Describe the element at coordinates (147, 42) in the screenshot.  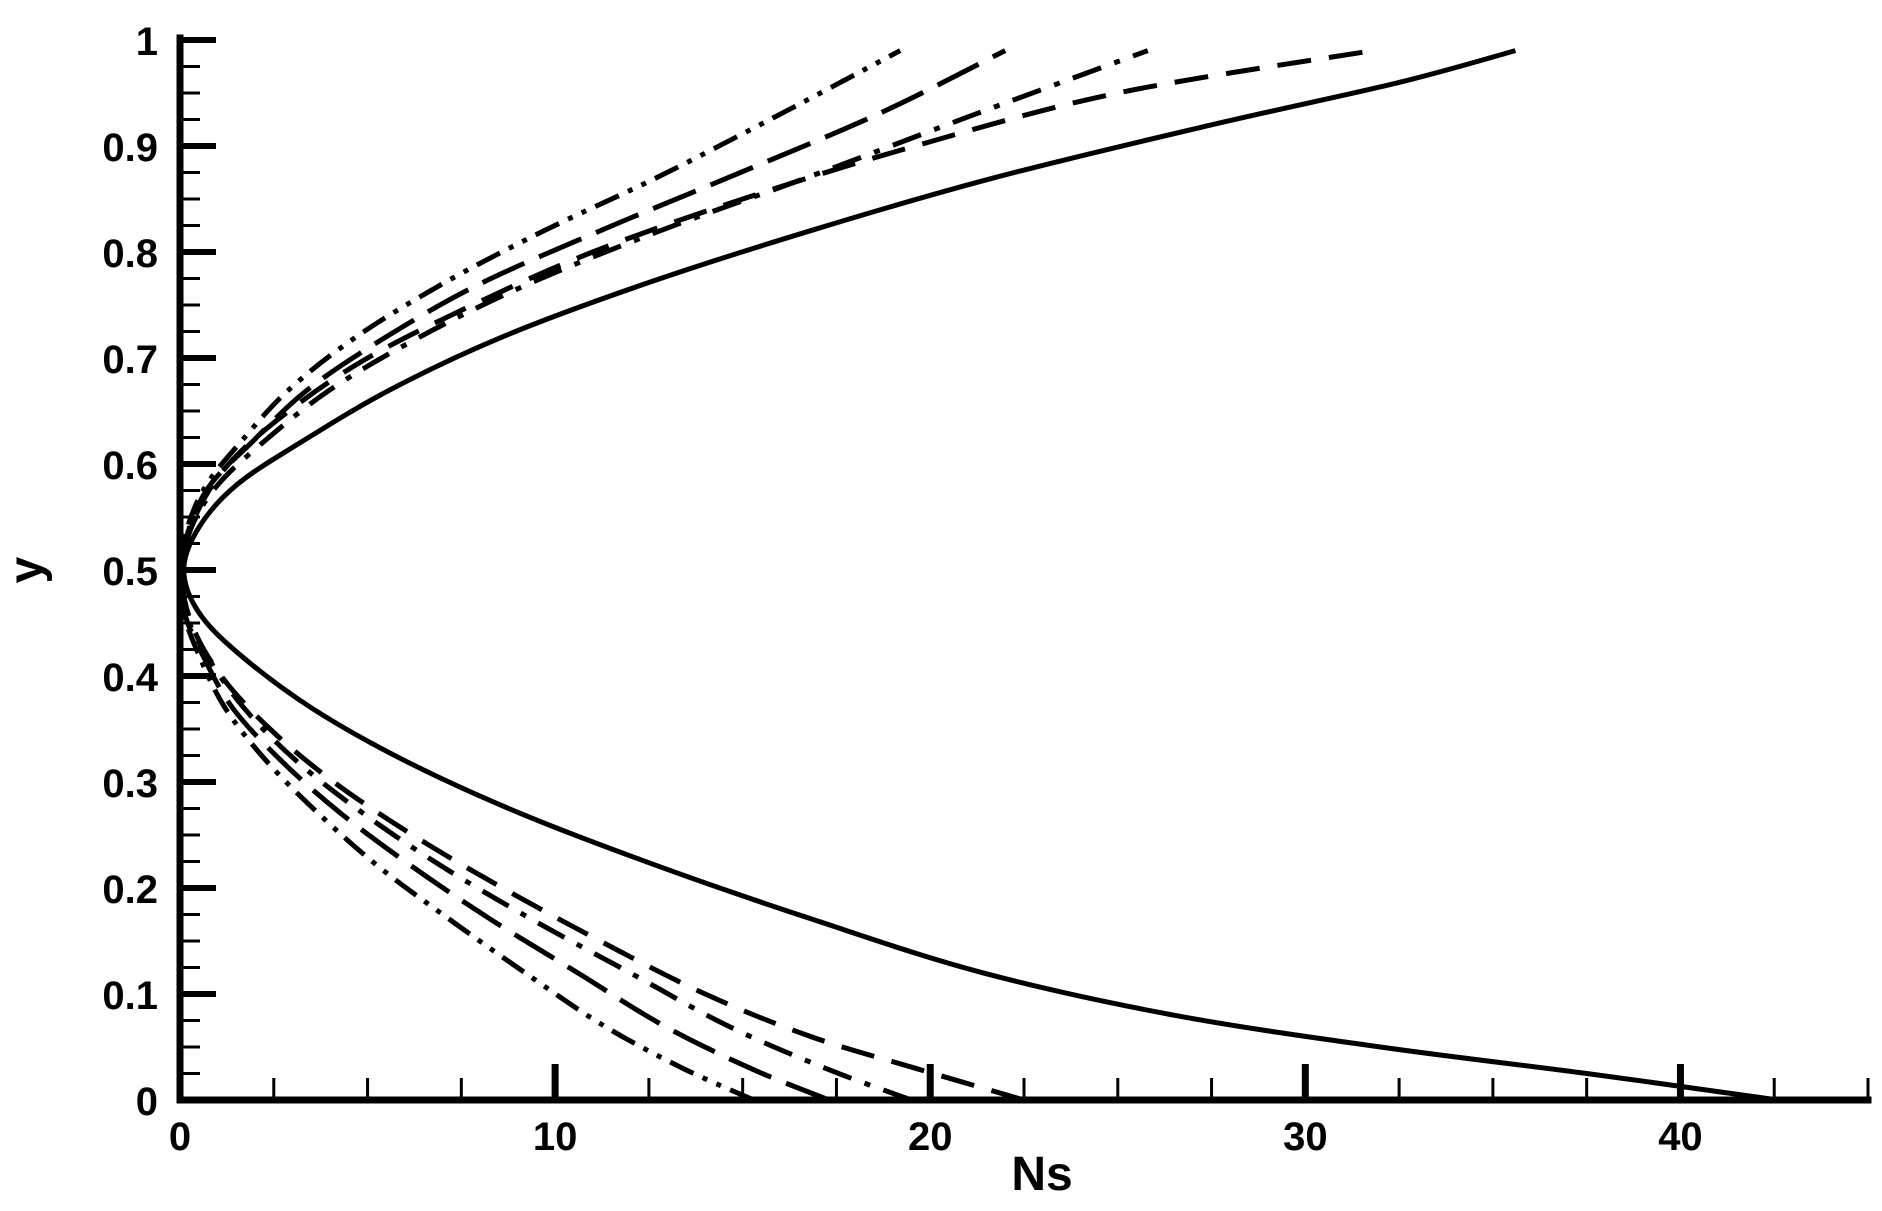
I see `y-tick-label: 1` at that location.